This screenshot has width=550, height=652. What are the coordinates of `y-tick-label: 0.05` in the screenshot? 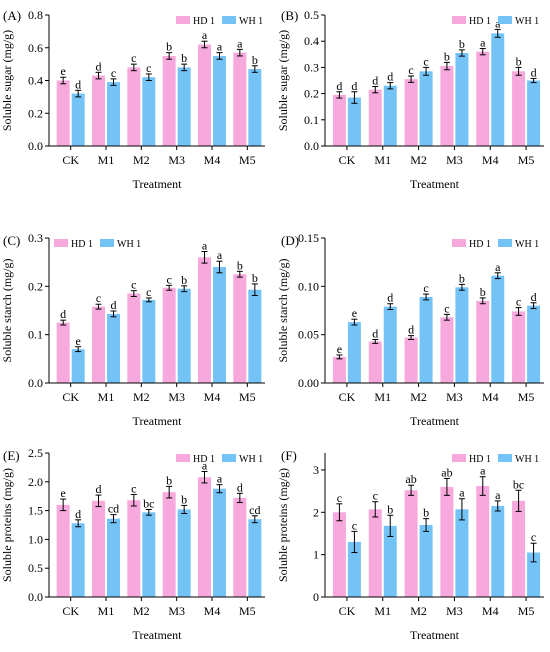 It's located at (308, 335).